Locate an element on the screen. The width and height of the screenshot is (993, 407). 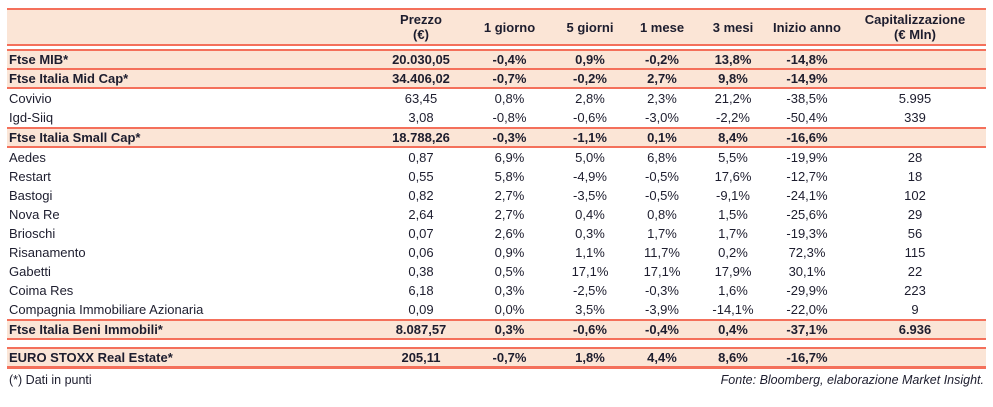
value-cell: 0,1% is located at coordinates (662, 137).